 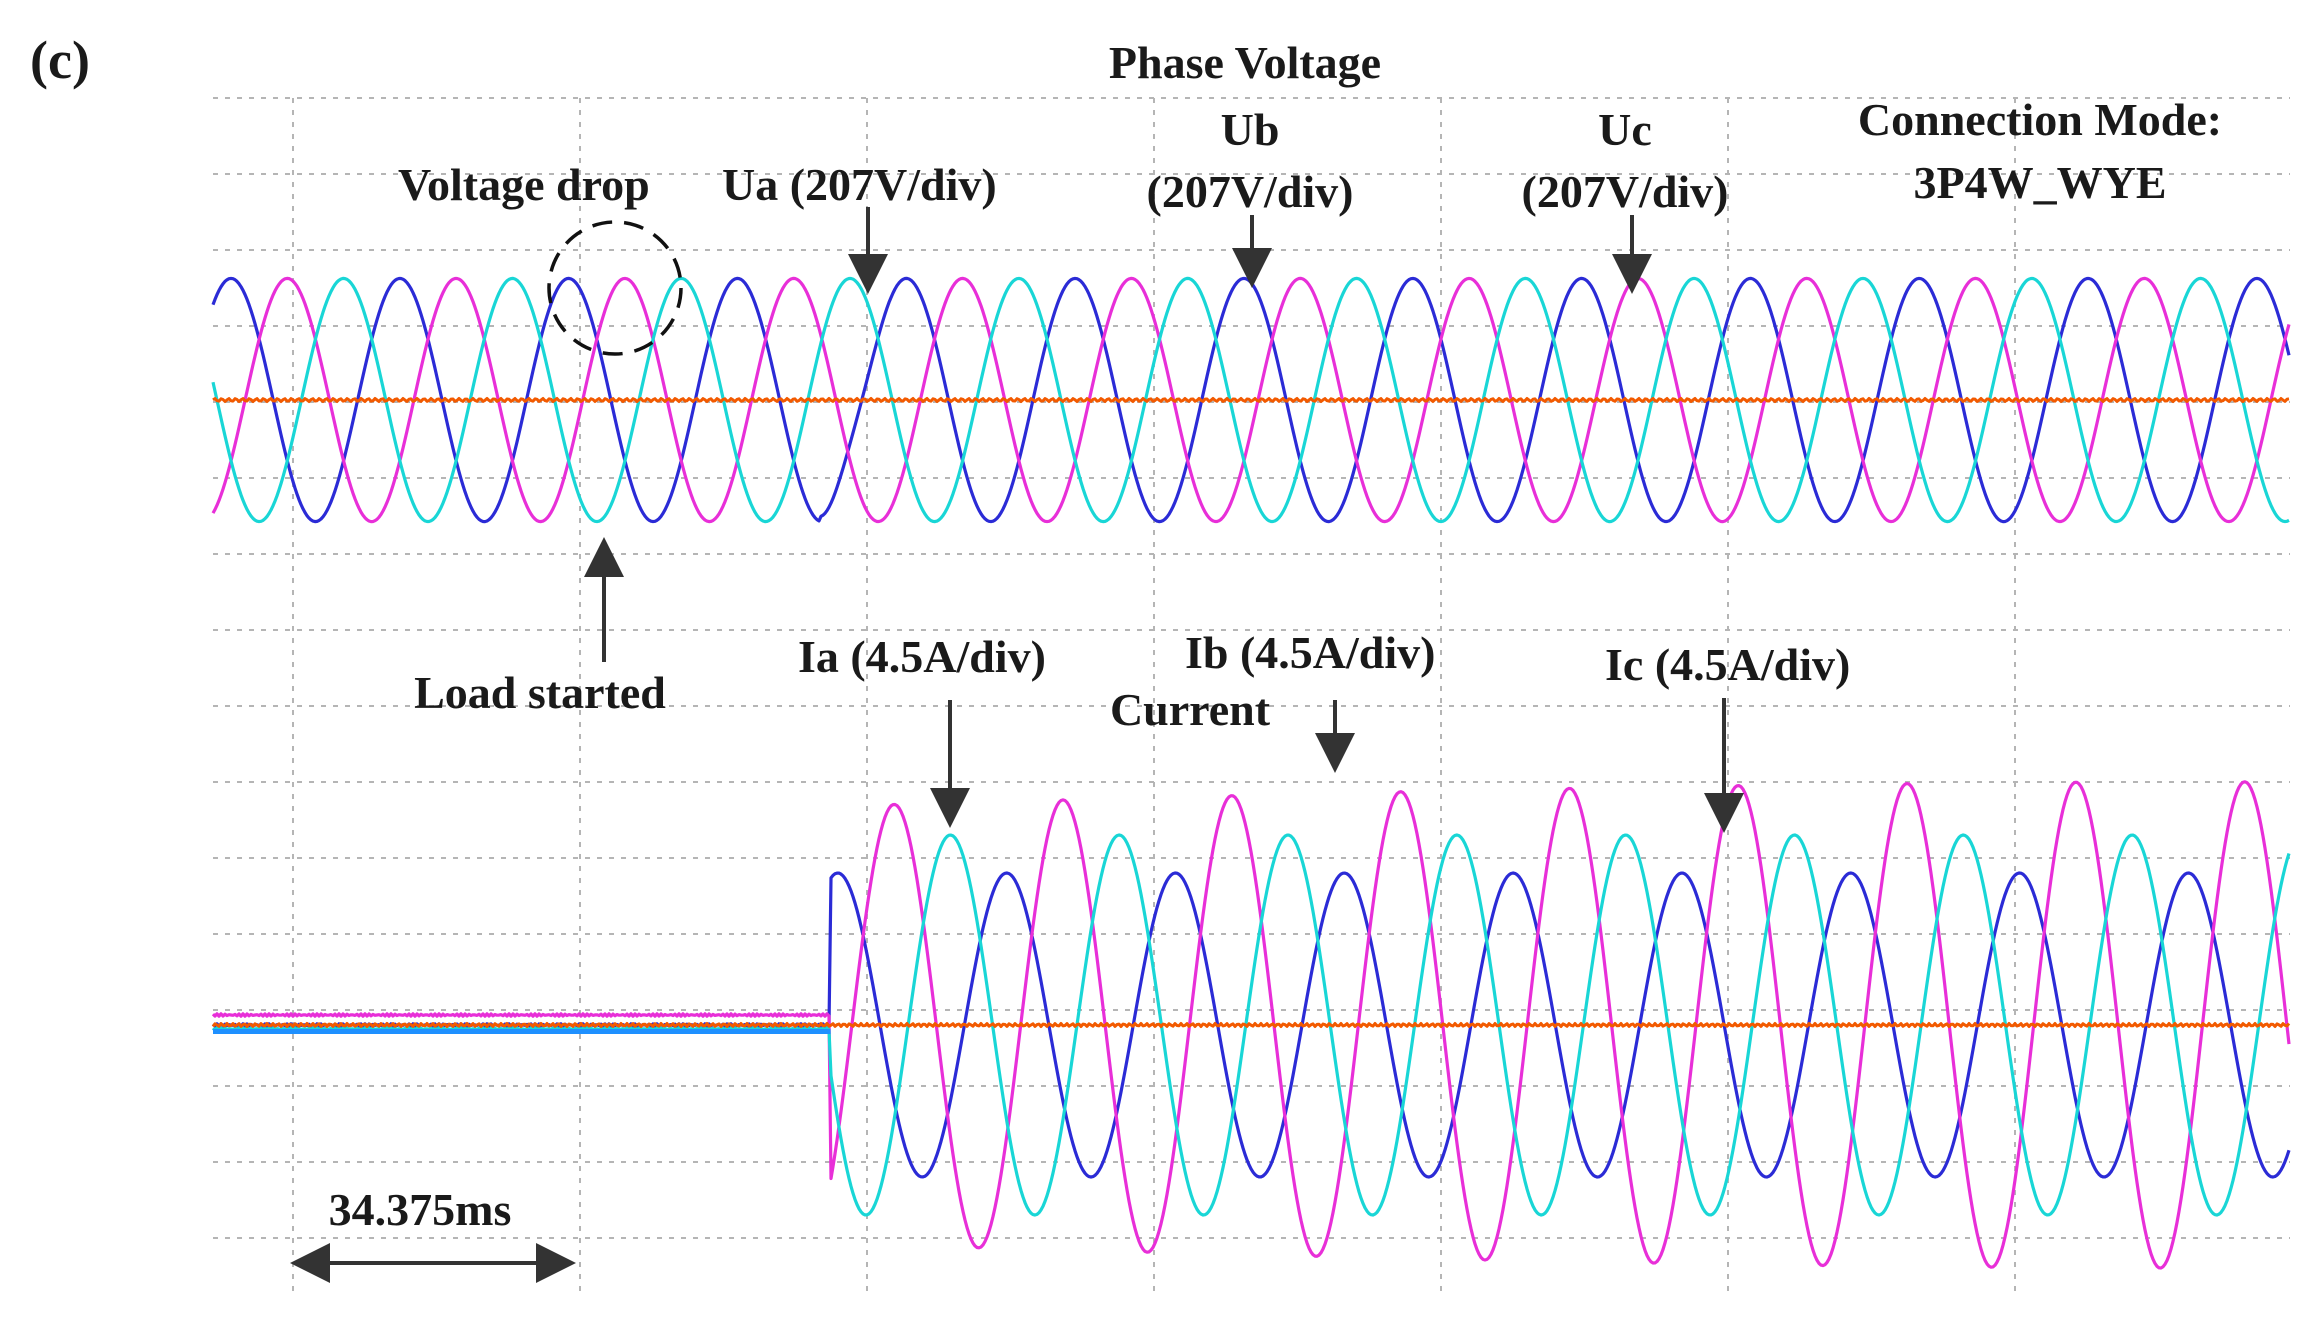 I want to click on connection-mode-label: Connection Mode:, so click(x=2040, y=119).